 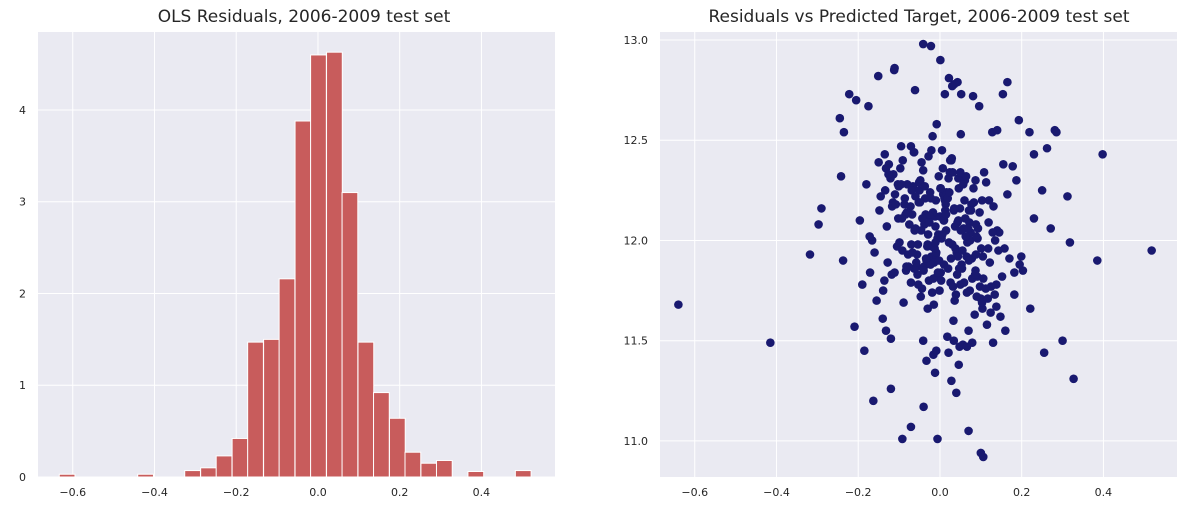 What do you see at coordinates (636, 40) in the screenshot?
I see `scatter-y-tick-label: 13.0` at bounding box center [636, 40].